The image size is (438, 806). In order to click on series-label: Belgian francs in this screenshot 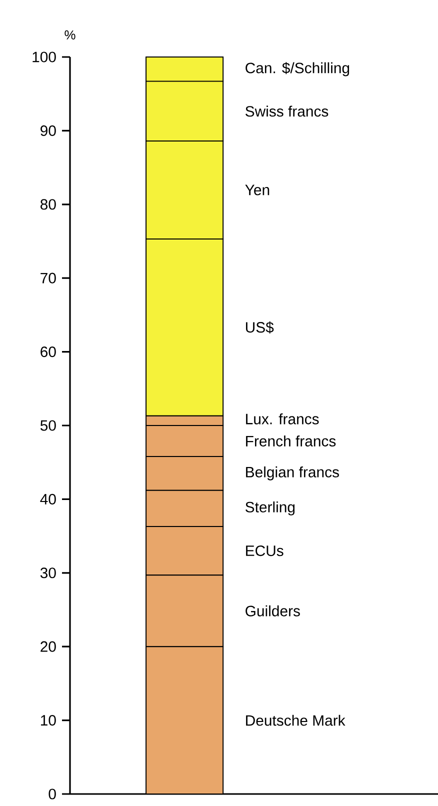, I will do `click(292, 473)`.